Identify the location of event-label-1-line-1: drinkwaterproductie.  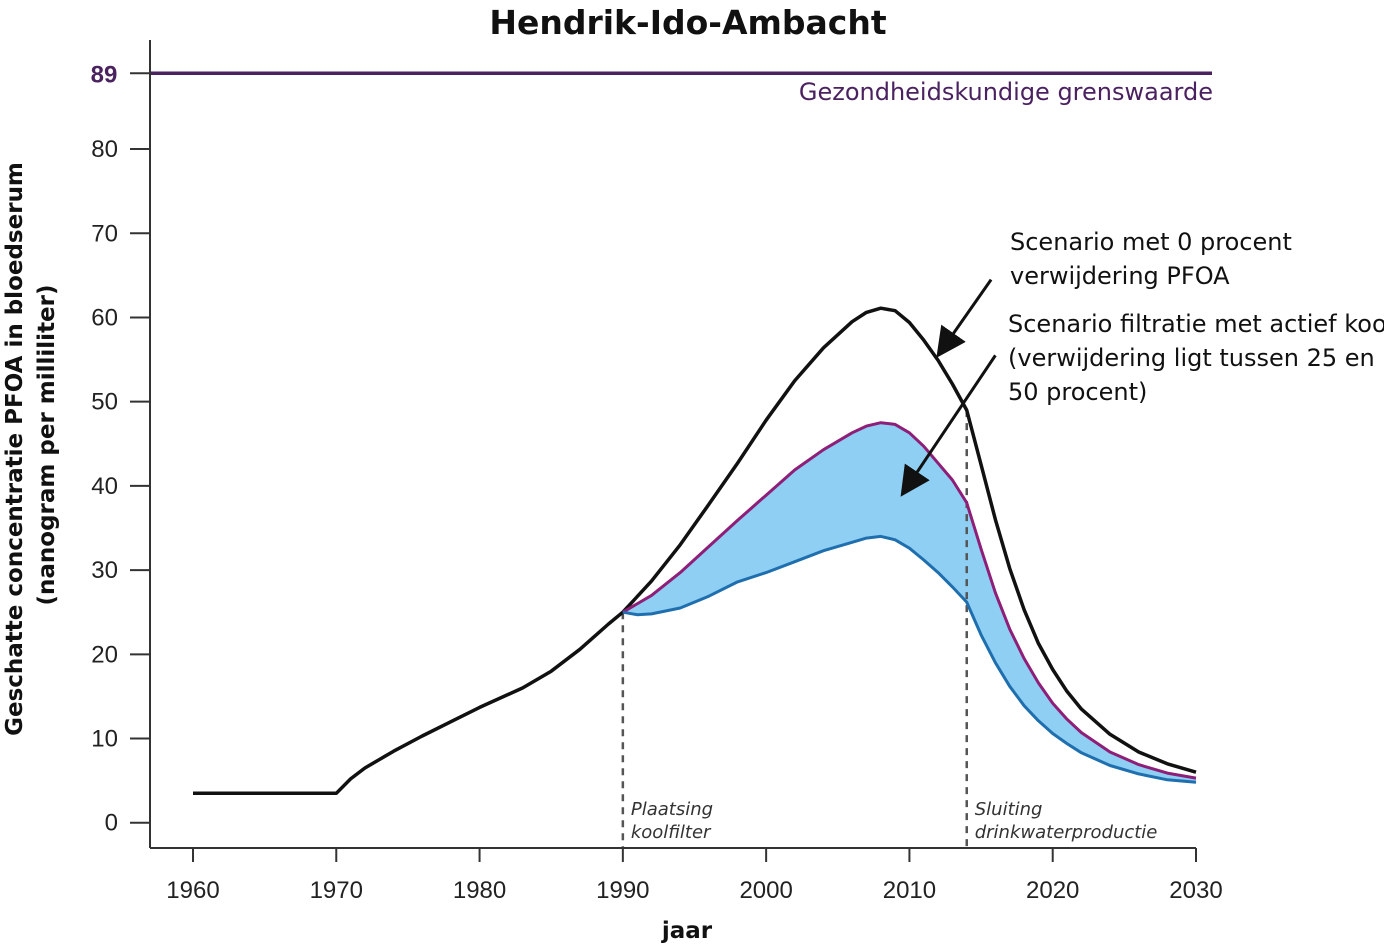
(1066, 832).